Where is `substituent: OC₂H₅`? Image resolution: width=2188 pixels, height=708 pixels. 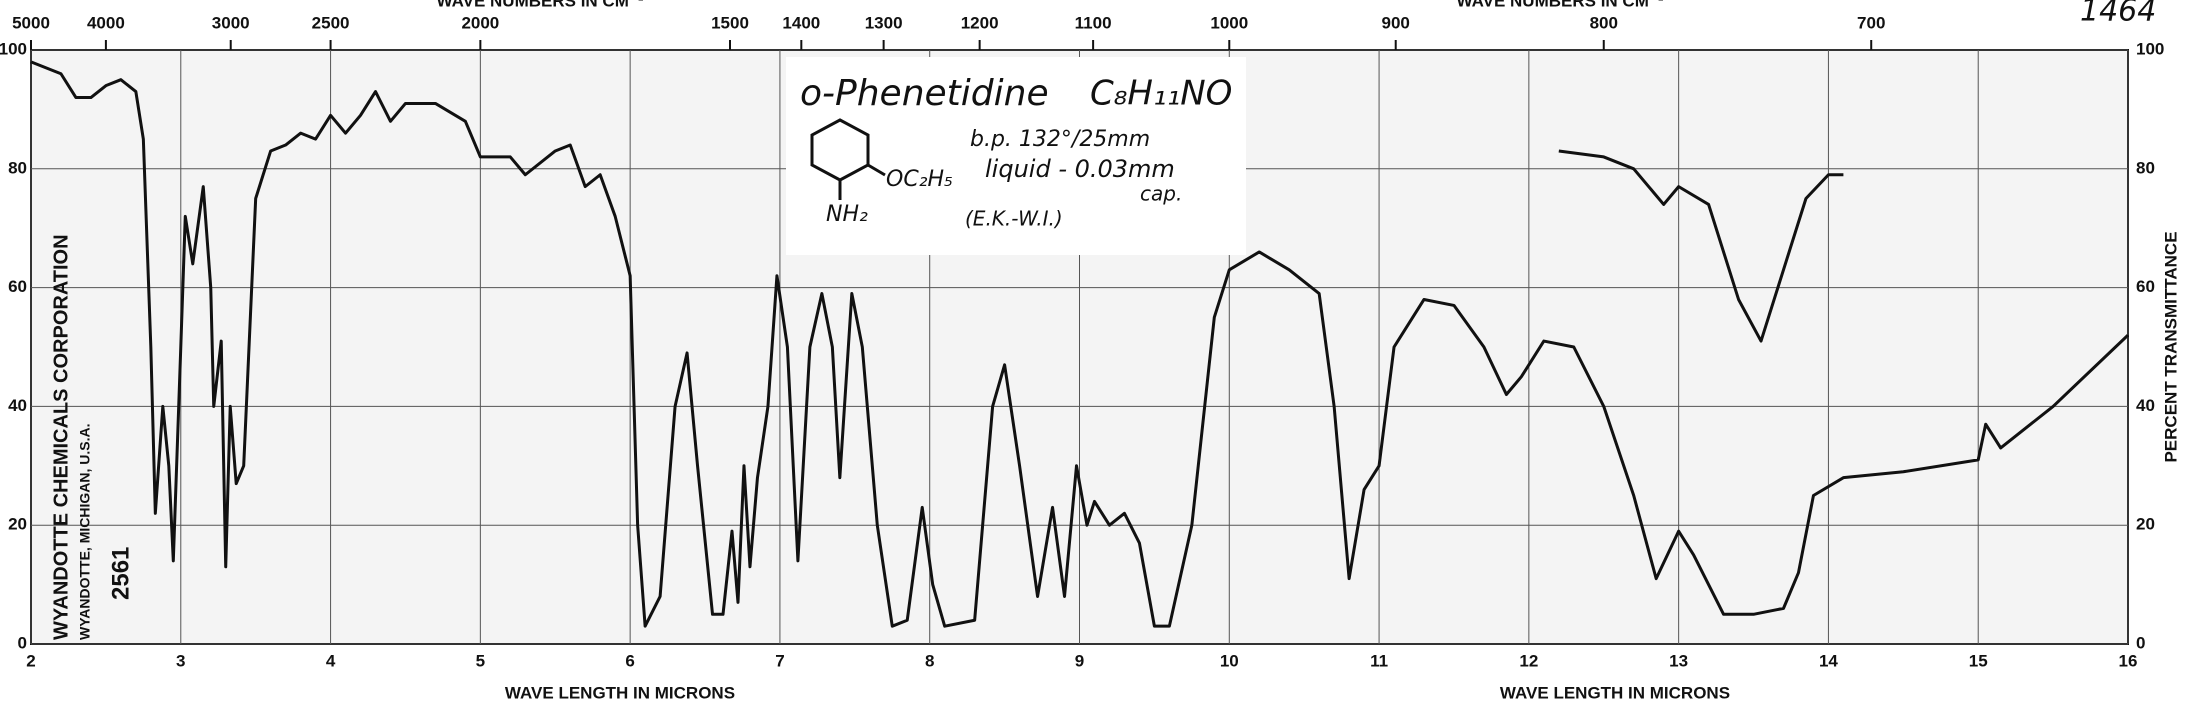 substituent: OC₂H₅ is located at coordinates (919, 179).